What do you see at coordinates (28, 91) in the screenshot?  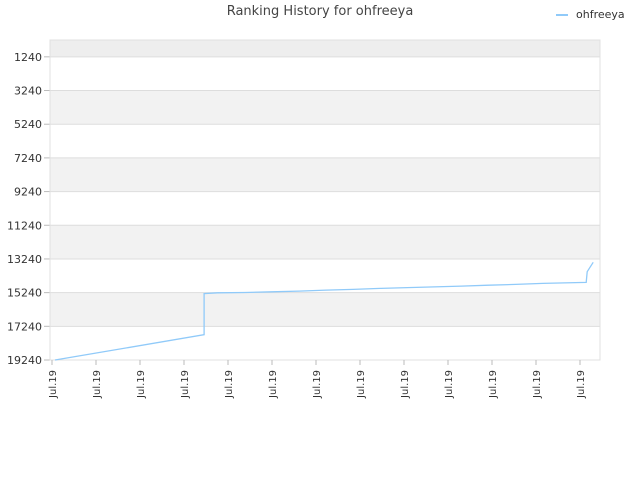 I see `y-tick-label: 3240` at bounding box center [28, 91].